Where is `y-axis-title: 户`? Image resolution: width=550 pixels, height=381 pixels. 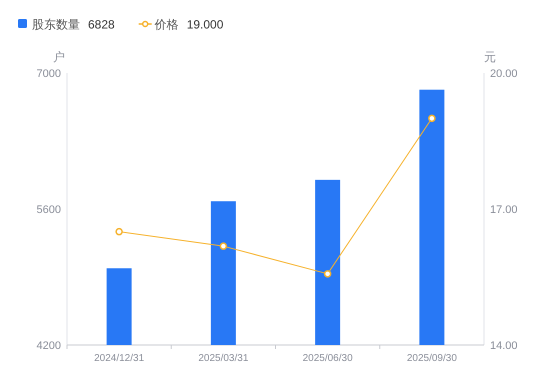
y-axis-title: 户 is located at coordinates (59, 57).